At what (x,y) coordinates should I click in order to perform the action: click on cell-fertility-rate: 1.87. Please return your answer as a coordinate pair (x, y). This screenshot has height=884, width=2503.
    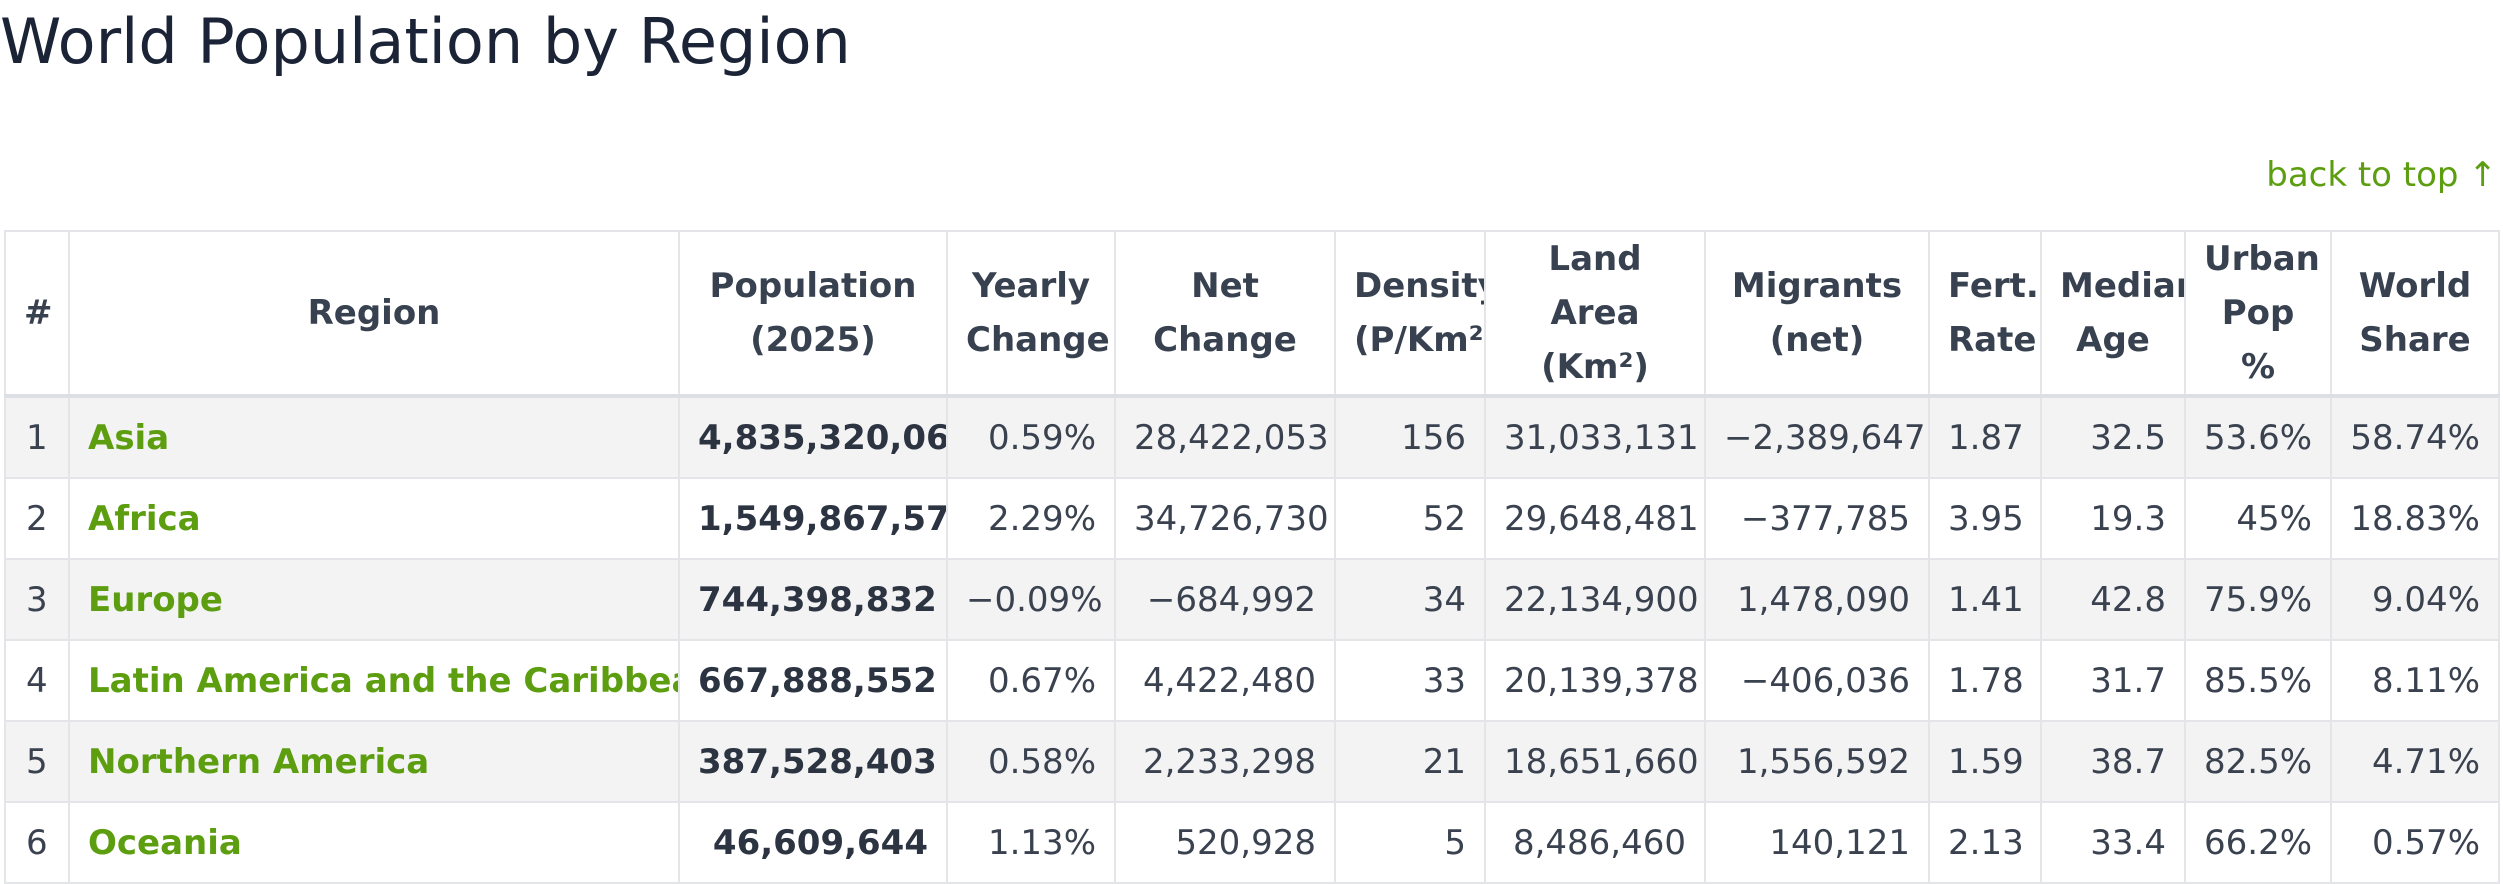
    Looking at the image, I should click on (1985, 437).